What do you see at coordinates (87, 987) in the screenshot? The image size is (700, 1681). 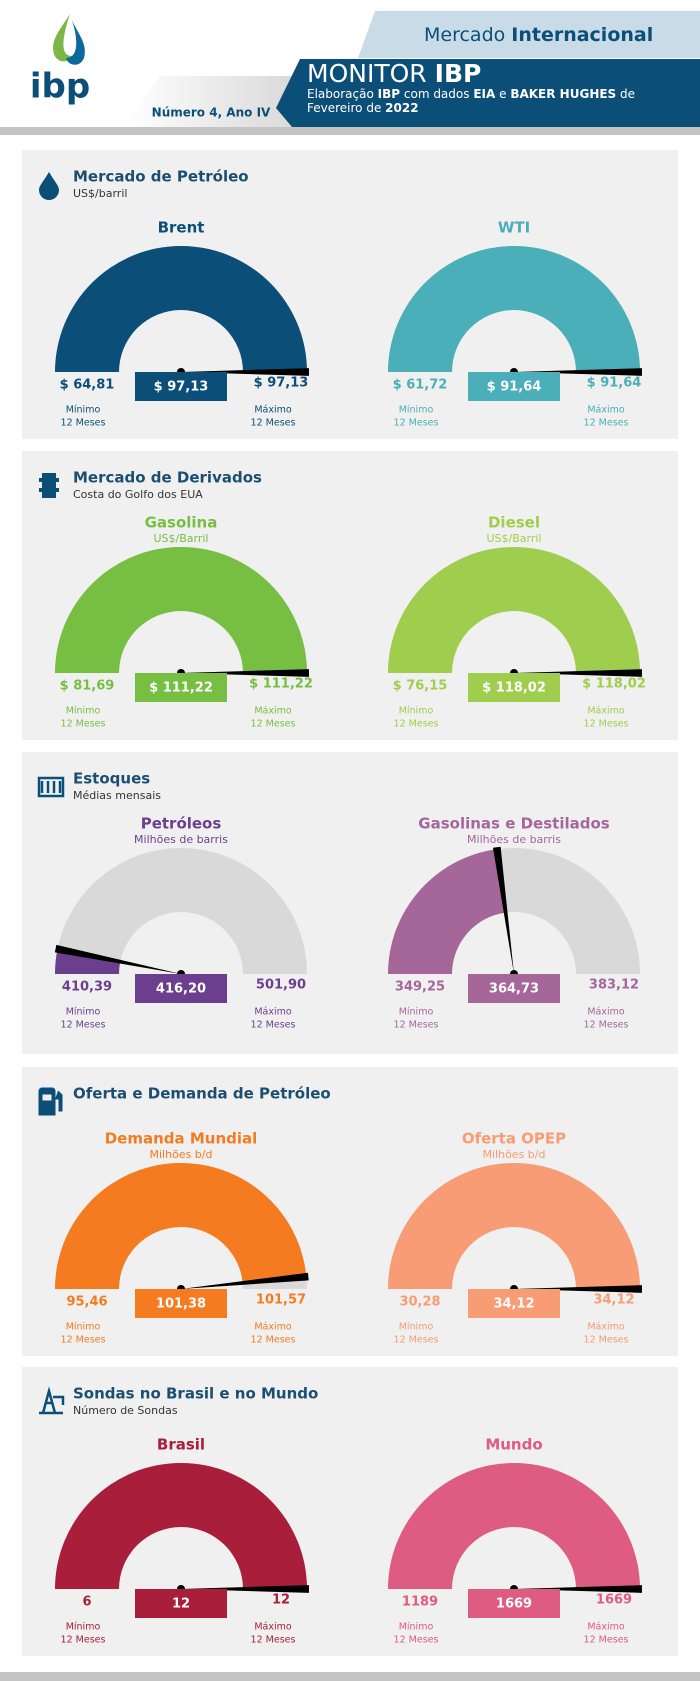 I see `gauge-min: 410,39` at bounding box center [87, 987].